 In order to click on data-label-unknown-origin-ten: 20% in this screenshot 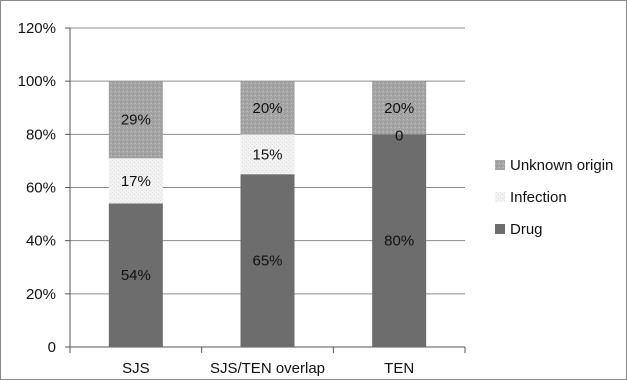, I will do `click(399, 108)`.